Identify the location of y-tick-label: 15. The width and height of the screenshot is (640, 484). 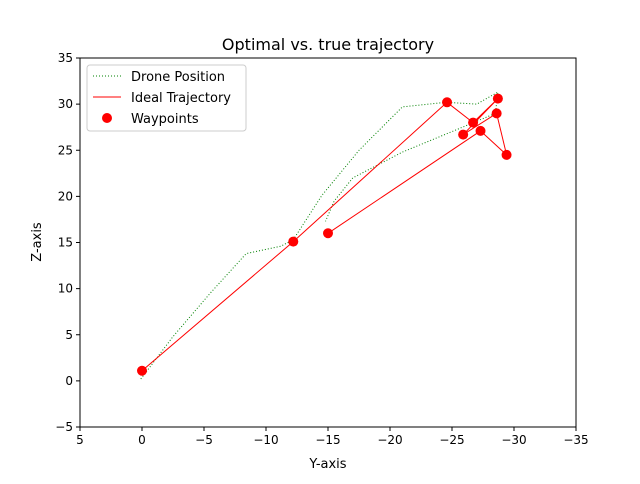
(65, 243).